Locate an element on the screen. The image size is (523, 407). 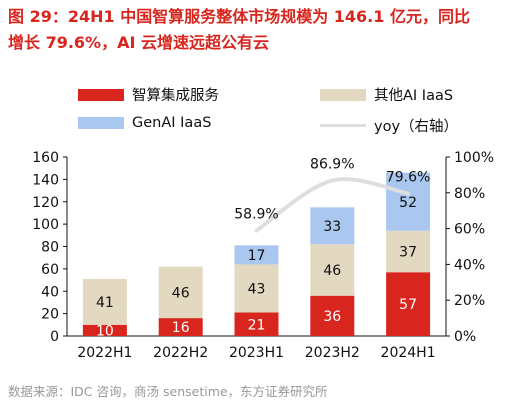
bar-data-label: 33 is located at coordinates (332, 227).